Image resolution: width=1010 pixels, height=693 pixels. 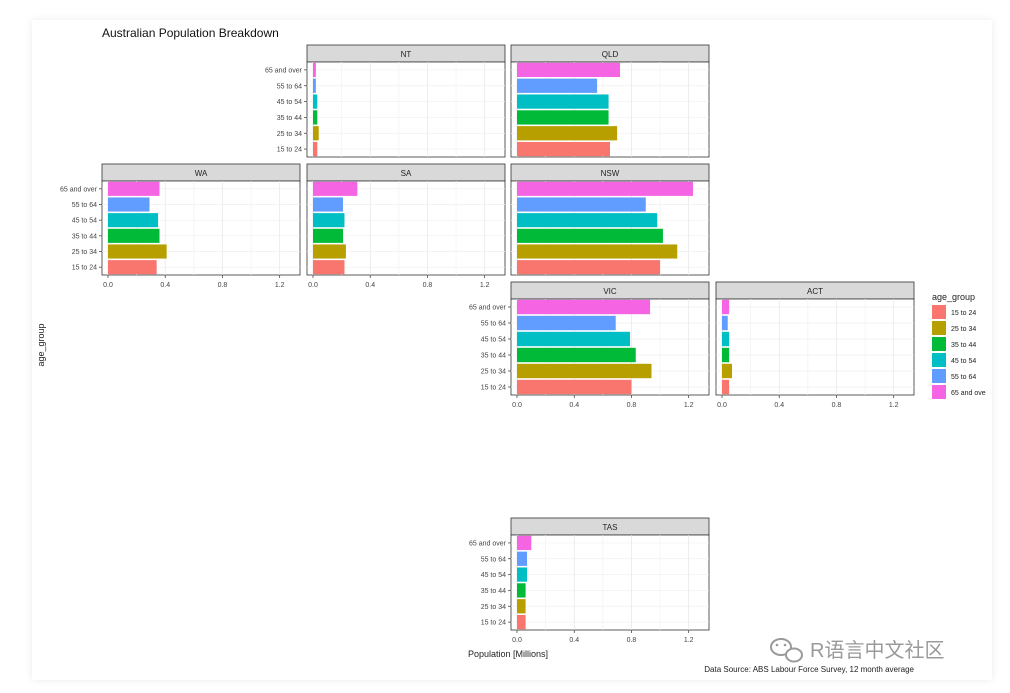 I want to click on legend-label: 15 to 24, so click(x=963, y=313).